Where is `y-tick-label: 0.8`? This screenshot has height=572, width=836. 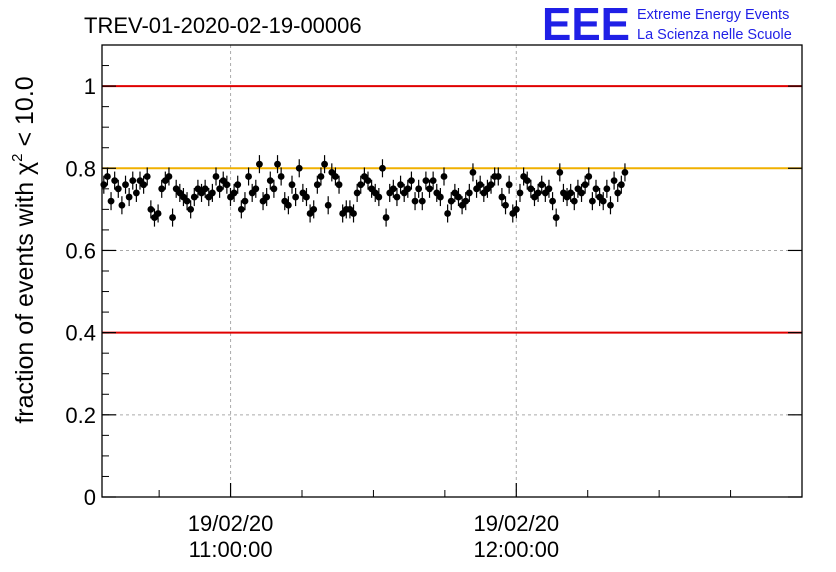
y-tick-label: 0.8 is located at coordinates (80, 168).